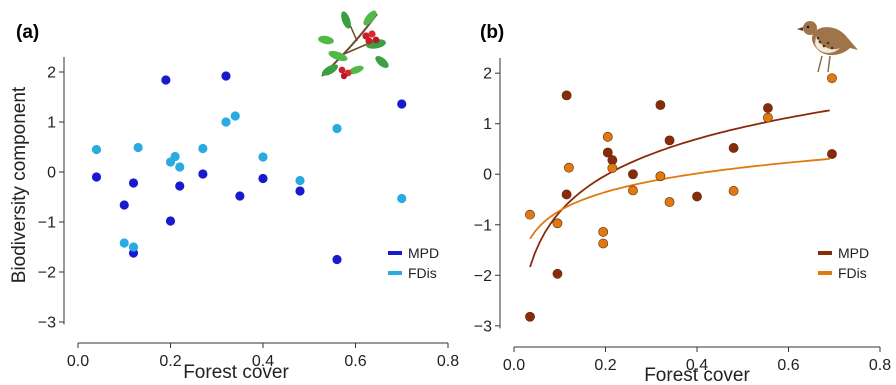 The image size is (896, 385). I want to click on thrush-bird-icon, so click(827, 47).